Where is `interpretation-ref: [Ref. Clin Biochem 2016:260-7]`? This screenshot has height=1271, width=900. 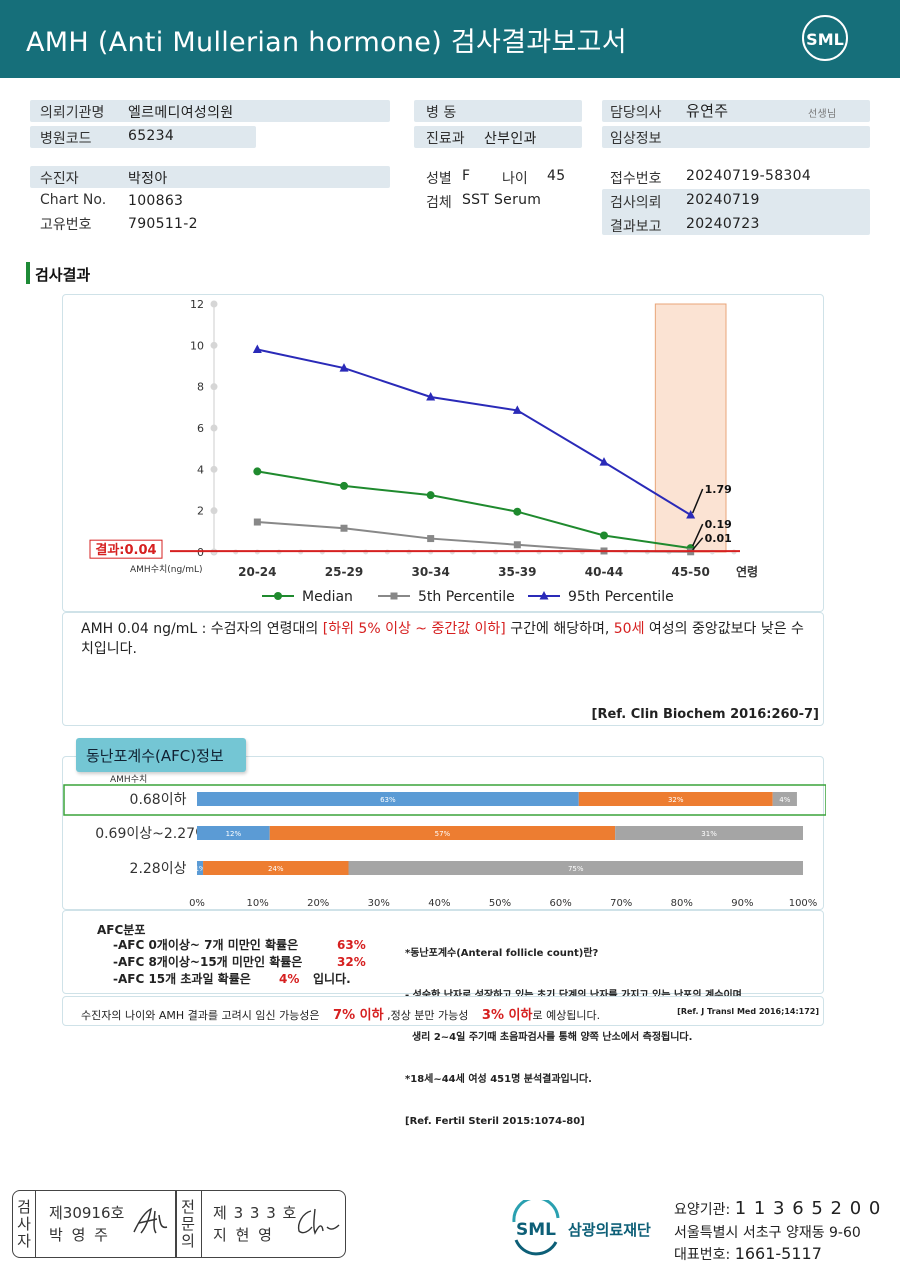 interpretation-ref: [Ref. Clin Biochem 2016:260-7] is located at coordinates (705, 714).